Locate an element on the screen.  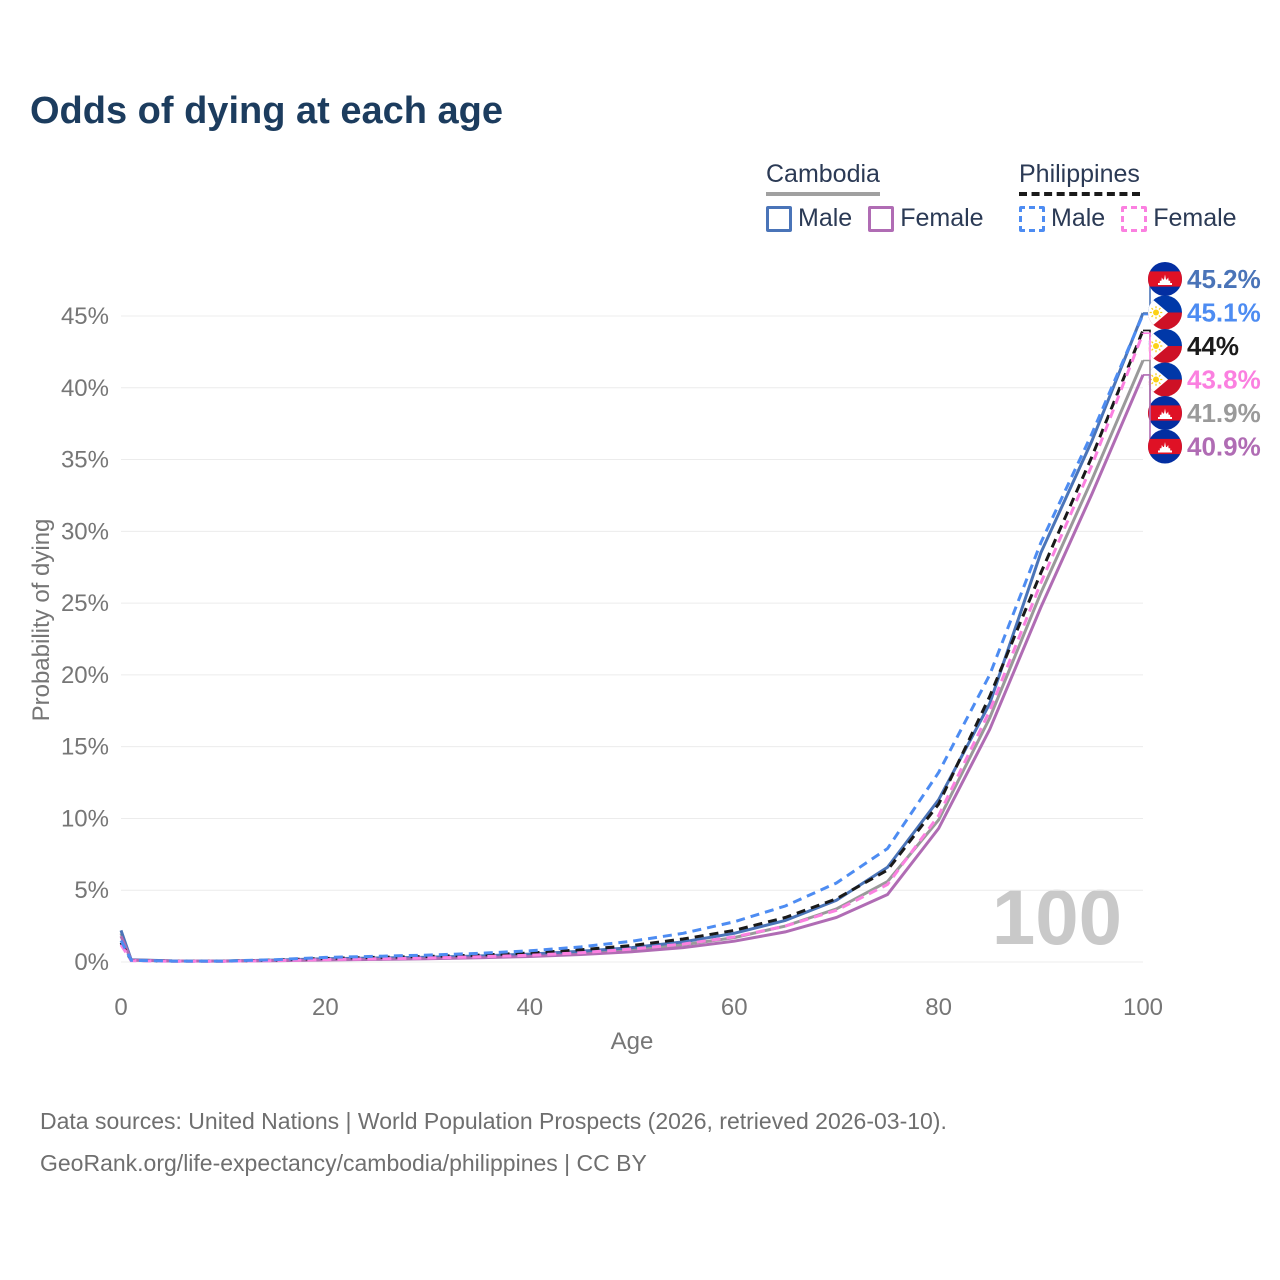
legend-row-philippines: Male Female is located at coordinates (1136, 218).